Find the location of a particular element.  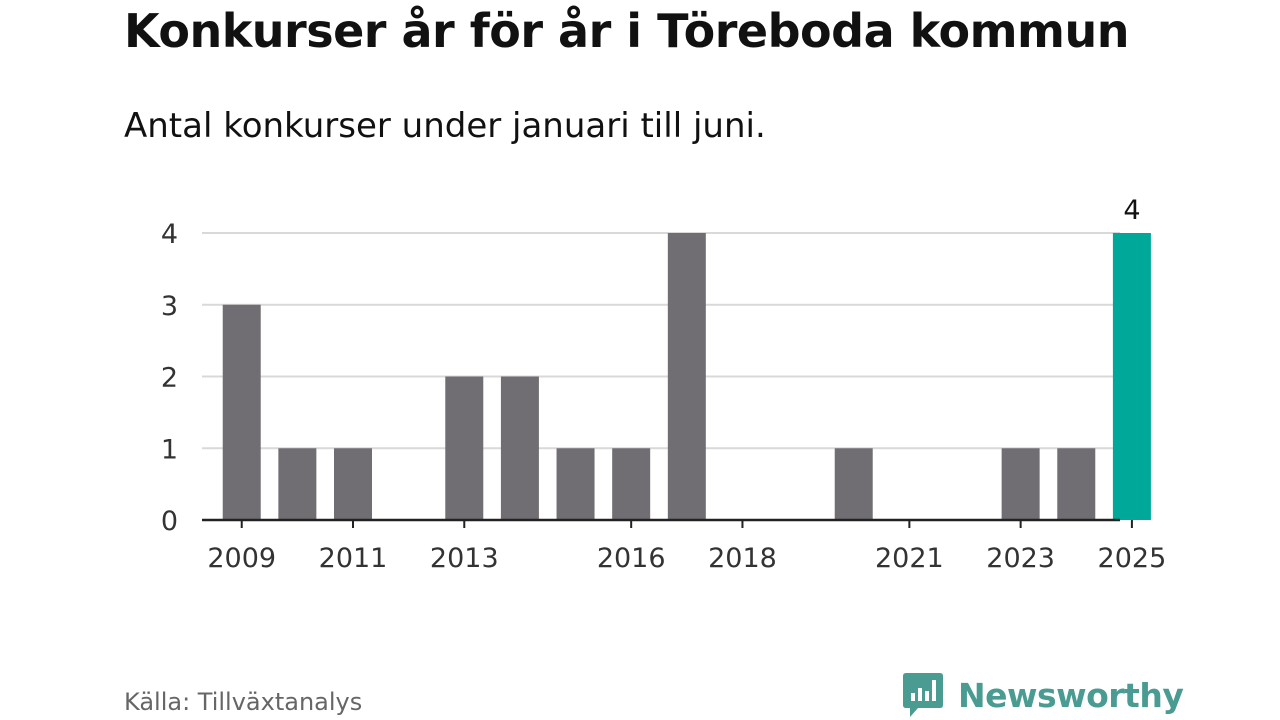

bar-2016 is located at coordinates (631, 484).